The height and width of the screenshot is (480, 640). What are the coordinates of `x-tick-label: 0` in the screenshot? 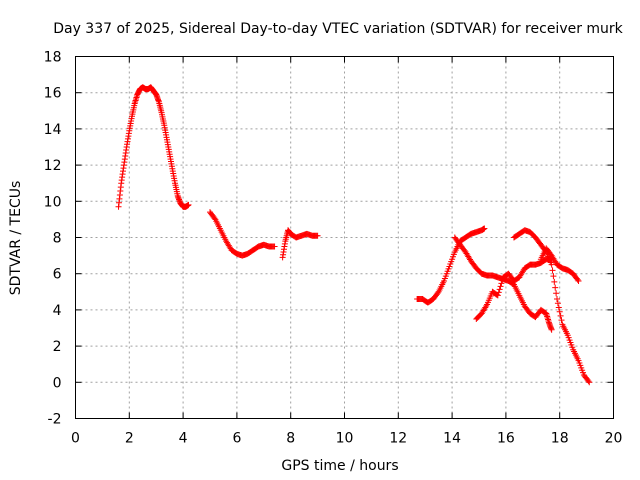 It's located at (75, 439).